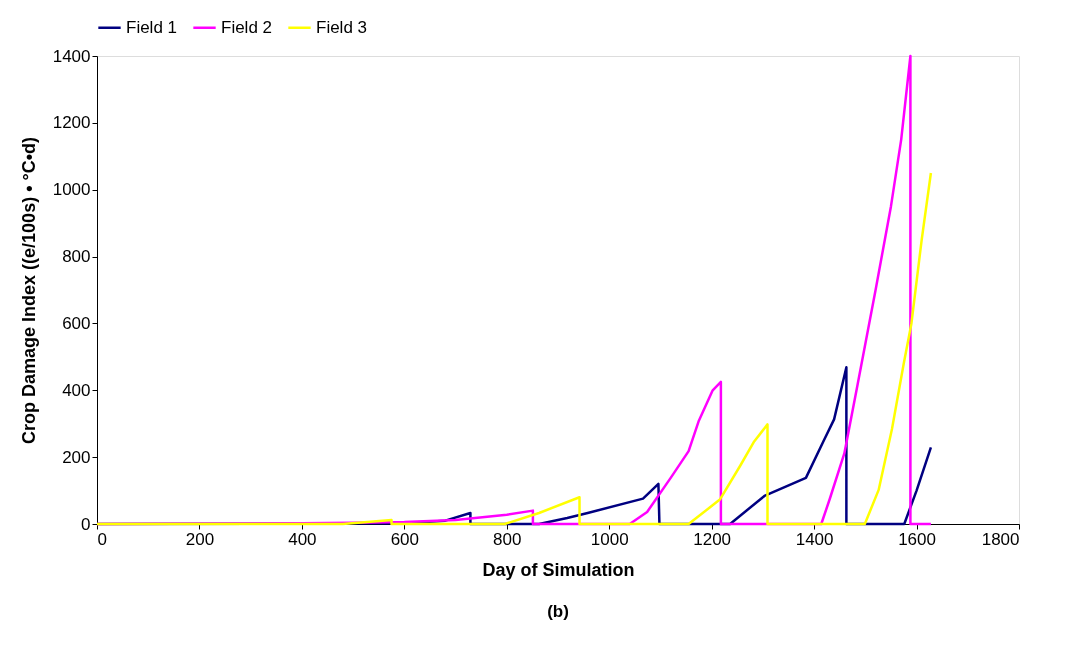 The width and height of the screenshot is (1081, 652). What do you see at coordinates (71, 56) in the screenshot?
I see `y-tick-label: 1400` at bounding box center [71, 56].